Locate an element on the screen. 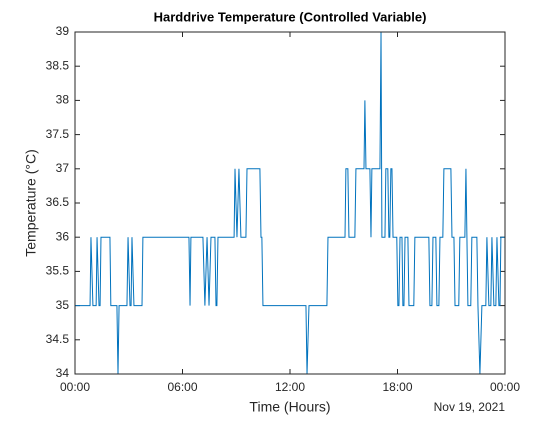 This screenshot has height=425, width=560. y-tick-label: 38.5 is located at coordinates (58, 65).